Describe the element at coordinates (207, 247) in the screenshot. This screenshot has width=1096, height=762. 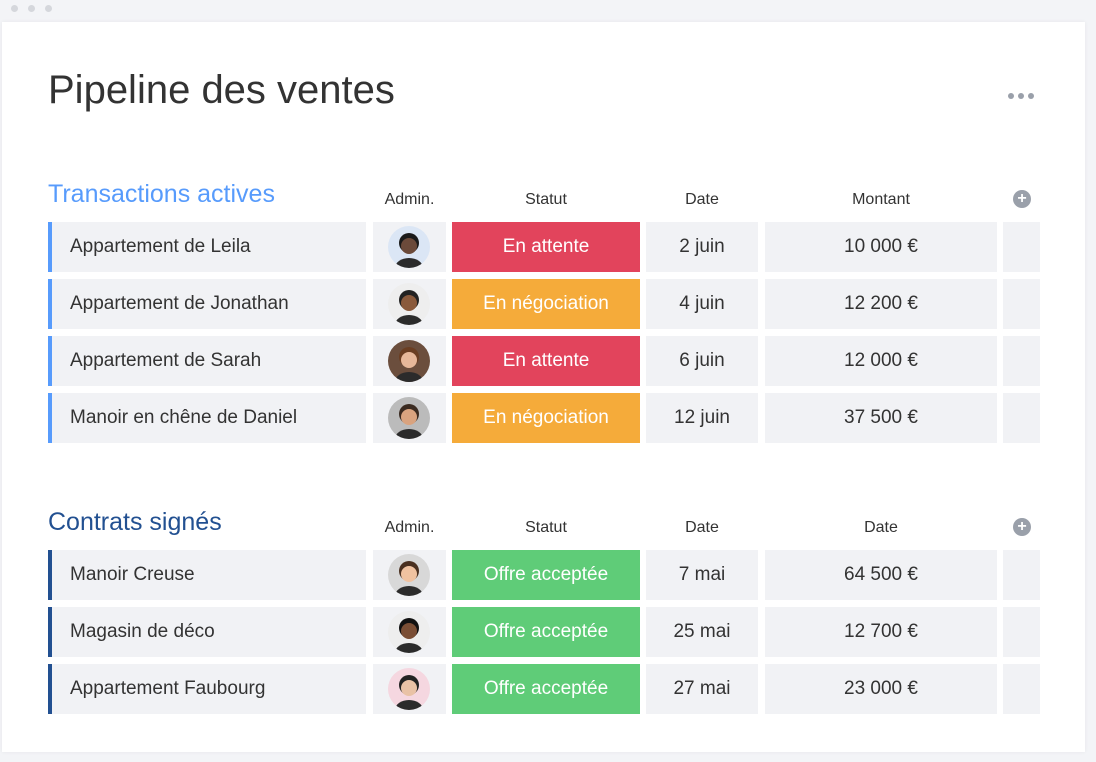
I see `item-name: Appartement de Leila` at that location.